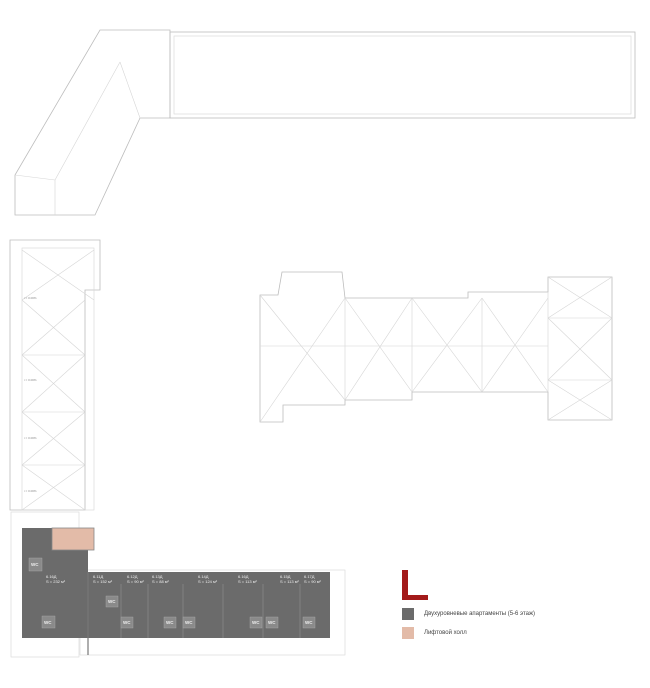 The height and width of the screenshot is (688, 650). I want to click on roof-plan-left: i = 0.00% i = 0.00% i = 0.00% i = 0.00%, so click(55, 375).